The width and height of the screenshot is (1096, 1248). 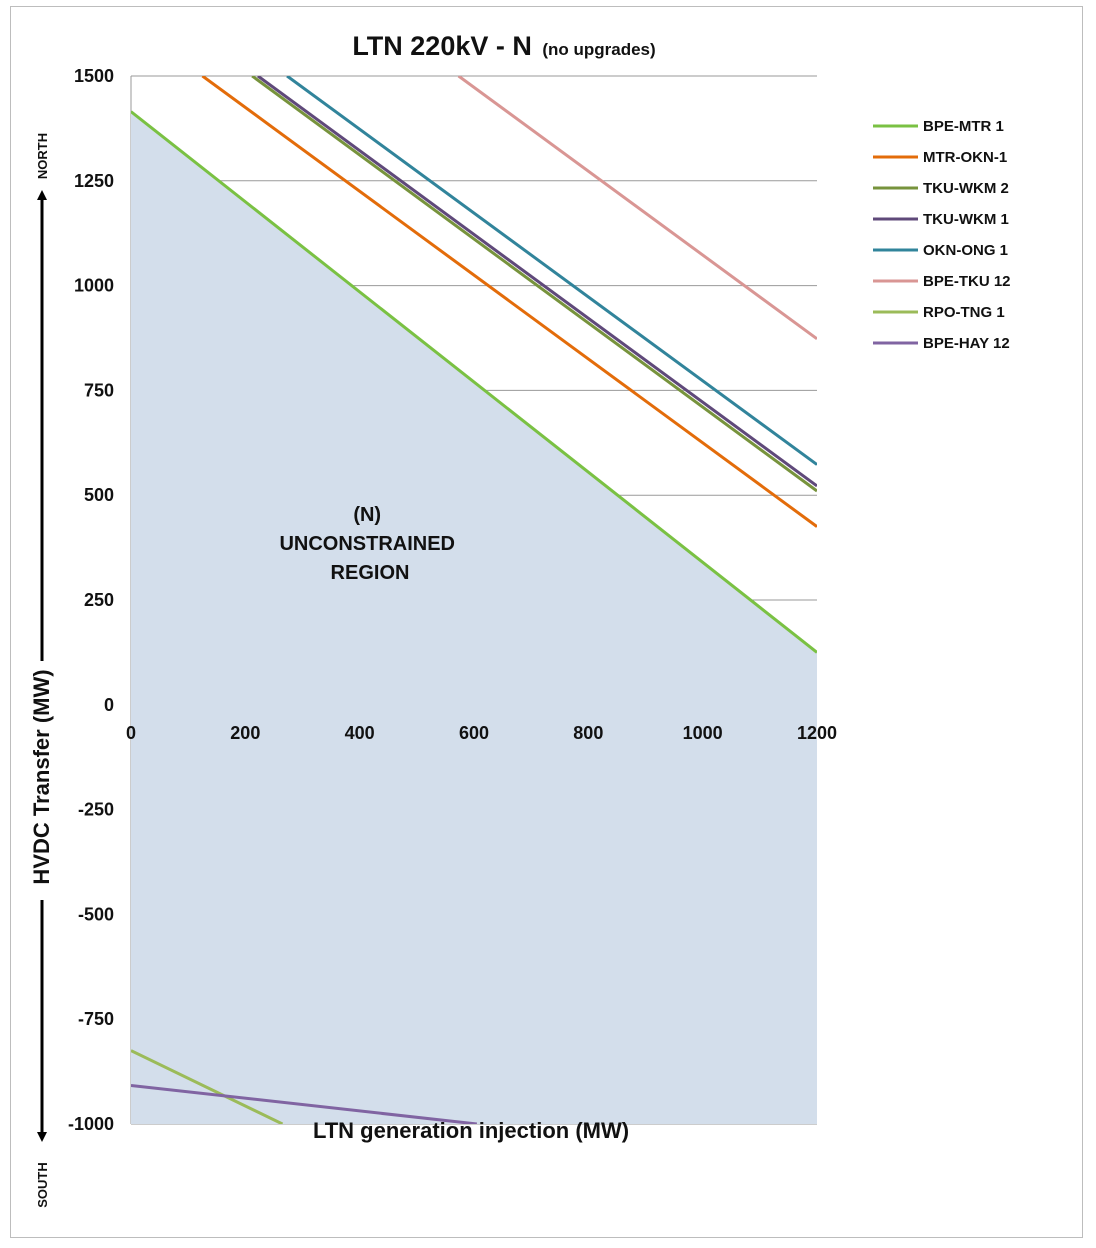 What do you see at coordinates (367, 515) in the screenshot?
I see `region-label-line-1: (N)` at bounding box center [367, 515].